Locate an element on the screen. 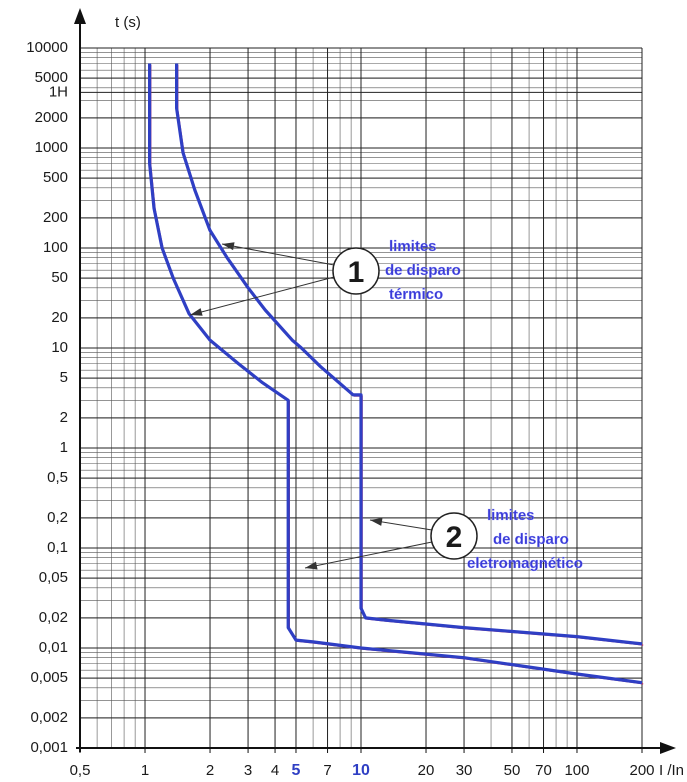 The height and width of the screenshot is (782, 687). y-tick-label: 10000 is located at coordinates (47, 47).